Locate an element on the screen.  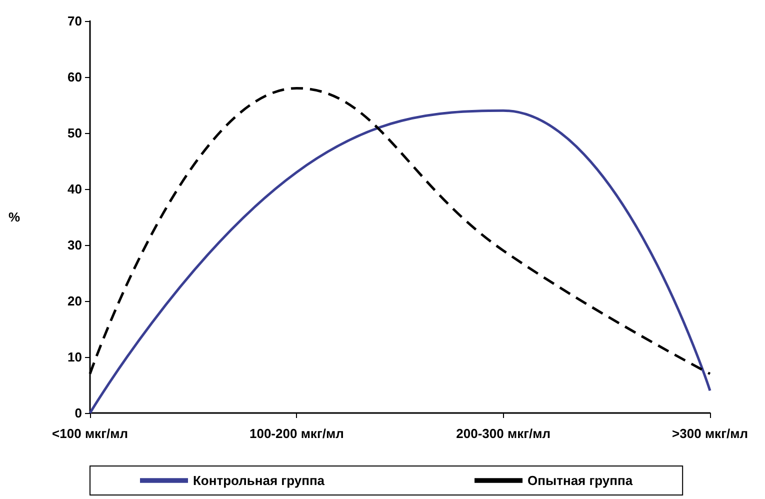
legend-label: Контрольная группа is located at coordinates (259, 480).